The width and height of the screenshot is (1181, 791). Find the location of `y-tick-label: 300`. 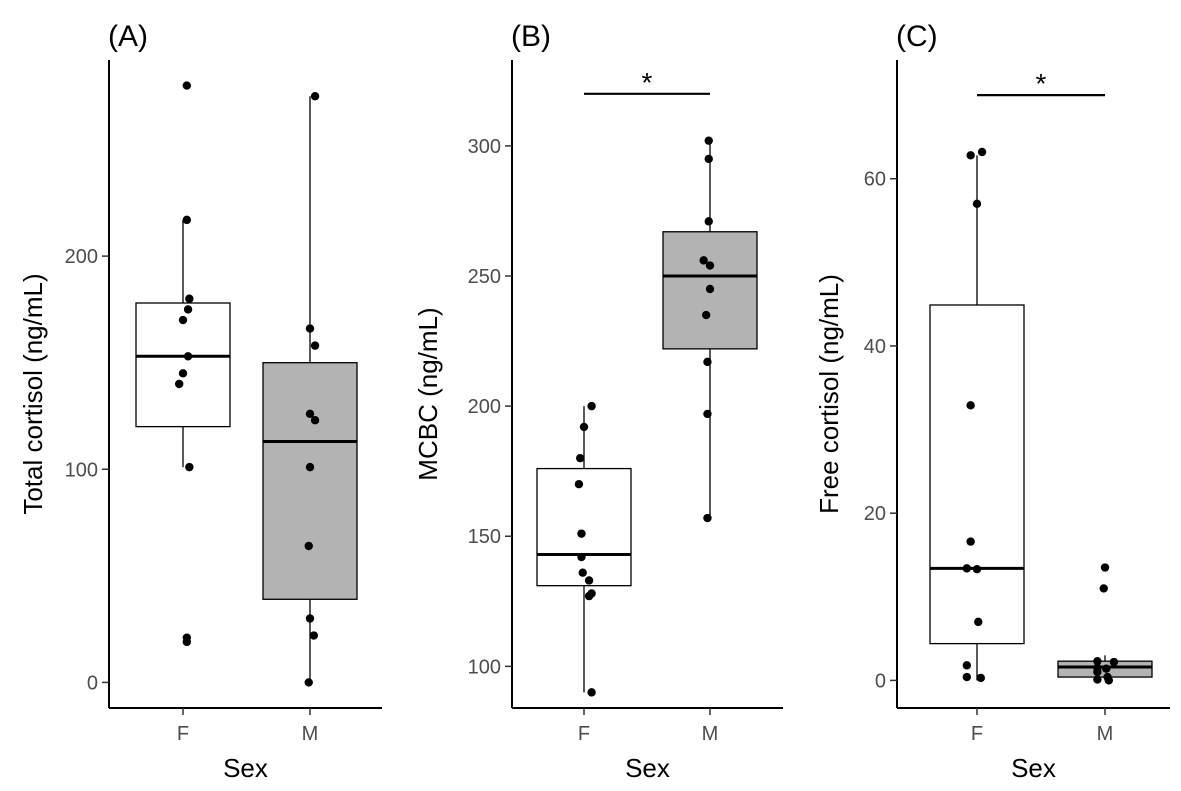

y-tick-label: 300 is located at coordinates (484, 147).